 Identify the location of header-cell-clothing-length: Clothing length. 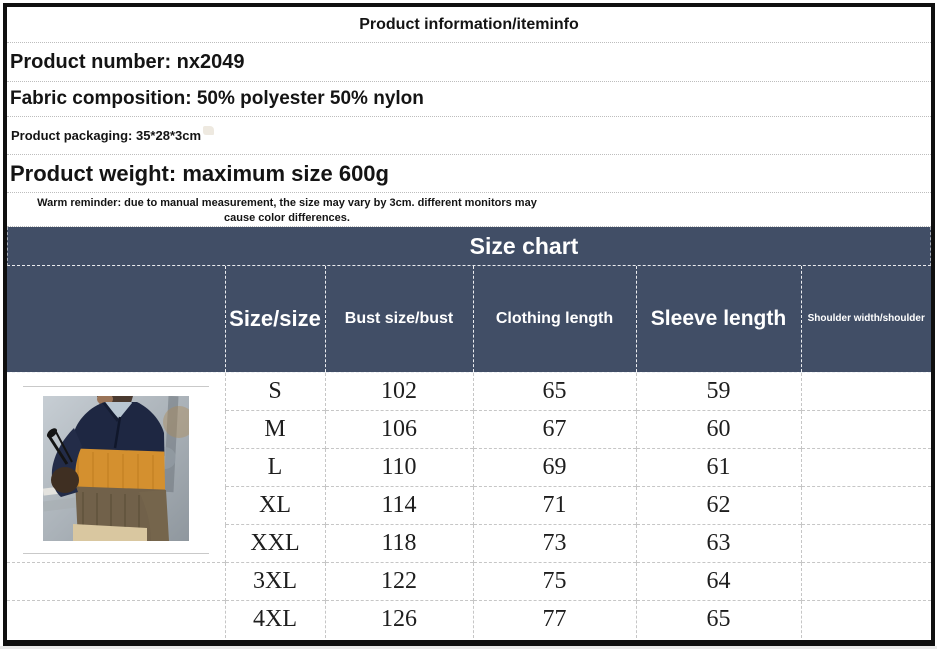
(554, 319).